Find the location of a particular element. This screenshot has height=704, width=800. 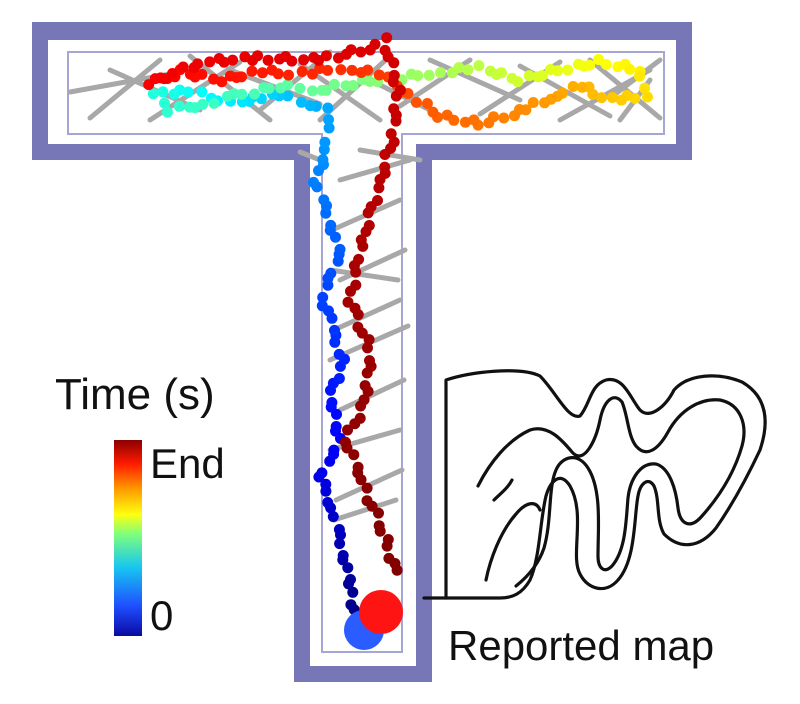

end-marker is located at coordinates (381, 612).